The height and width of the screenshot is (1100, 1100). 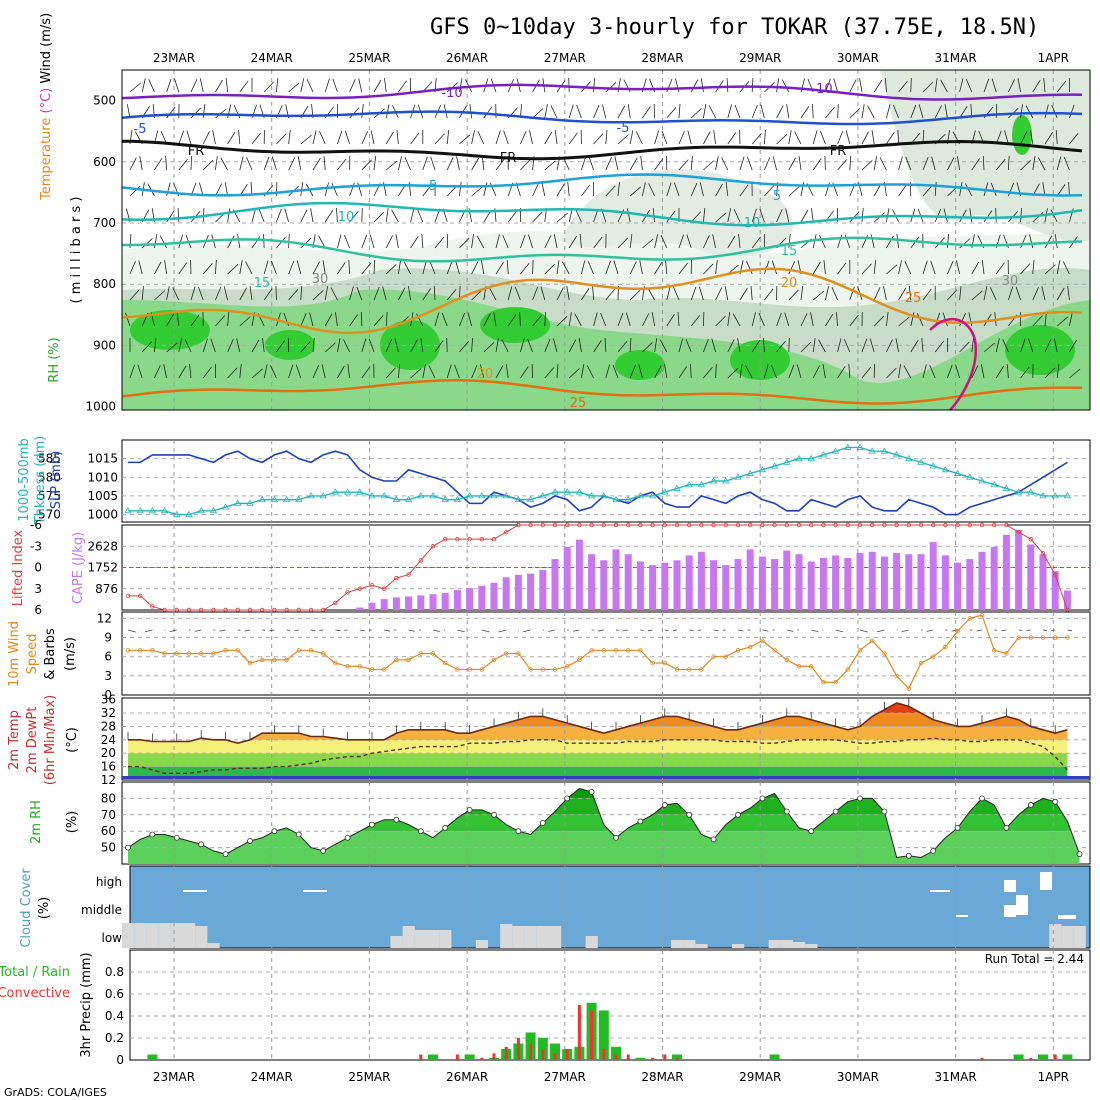 I want to click on thickness-tick: 570, so click(x=49, y=515).